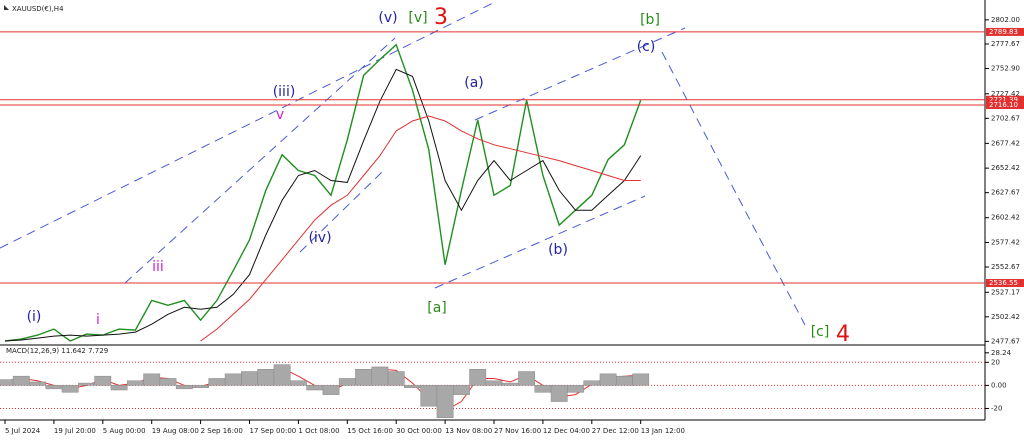 This screenshot has height=441, width=1024. What do you see at coordinates (566, 431) in the screenshot?
I see `x-tick-label: 12 Dec 04:00` at bounding box center [566, 431].